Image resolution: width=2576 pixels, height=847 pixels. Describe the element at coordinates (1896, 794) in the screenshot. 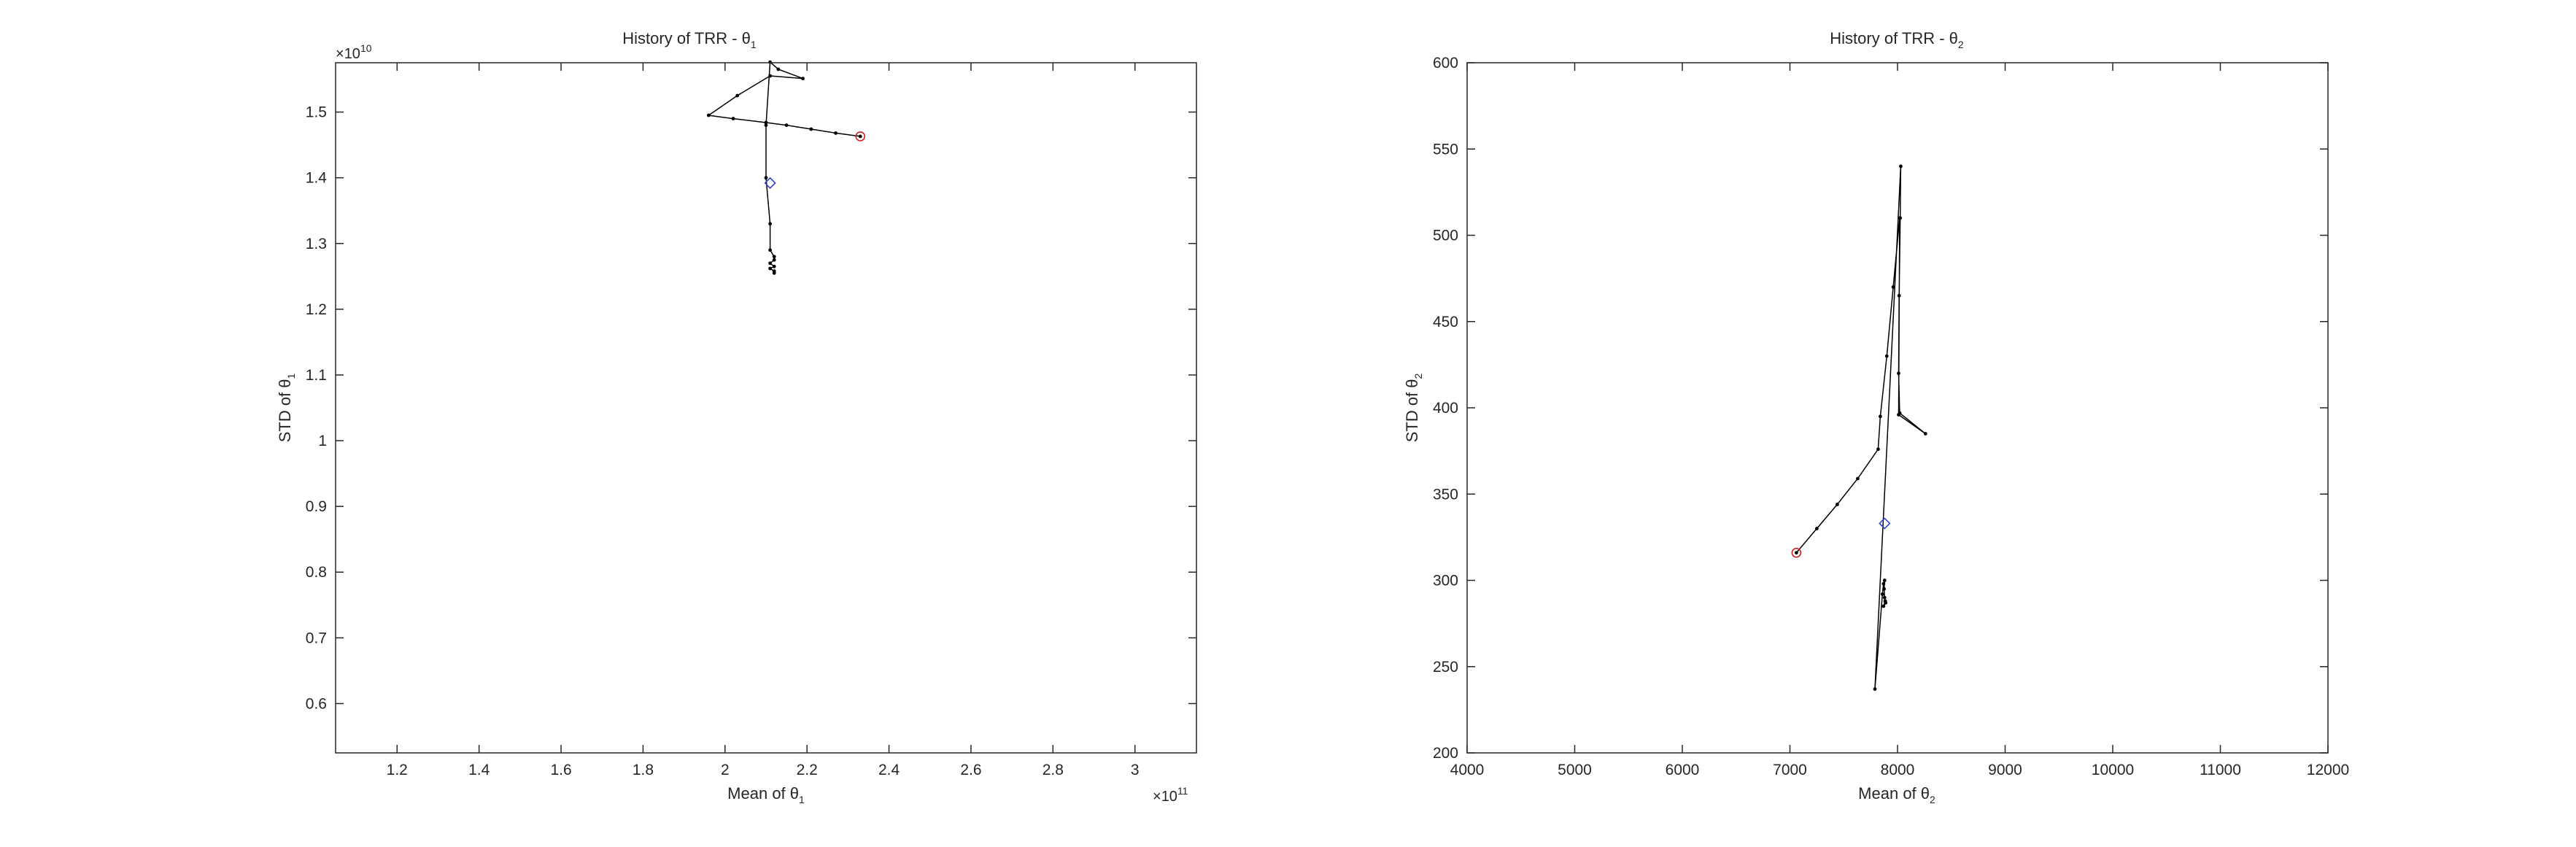

I see `chart2-x-axis-label: Mean of θ2` at that location.